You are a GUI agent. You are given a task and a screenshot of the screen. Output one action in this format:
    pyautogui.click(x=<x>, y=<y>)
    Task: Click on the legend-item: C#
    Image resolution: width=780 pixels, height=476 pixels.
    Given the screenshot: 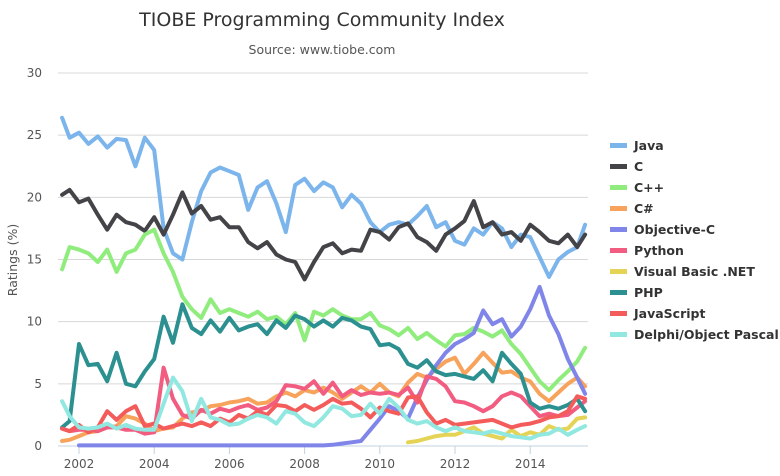 What is the action you would take?
    pyautogui.click(x=632, y=208)
    